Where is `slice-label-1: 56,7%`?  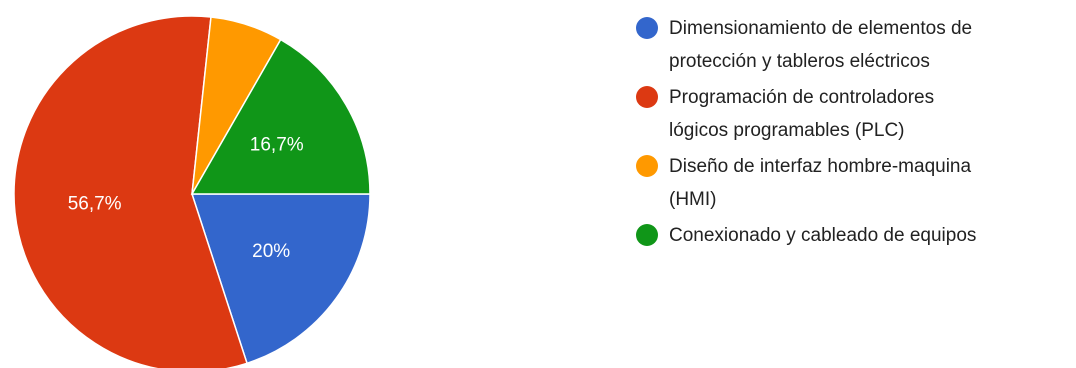
slice-label-1: 56,7% is located at coordinates (95, 204).